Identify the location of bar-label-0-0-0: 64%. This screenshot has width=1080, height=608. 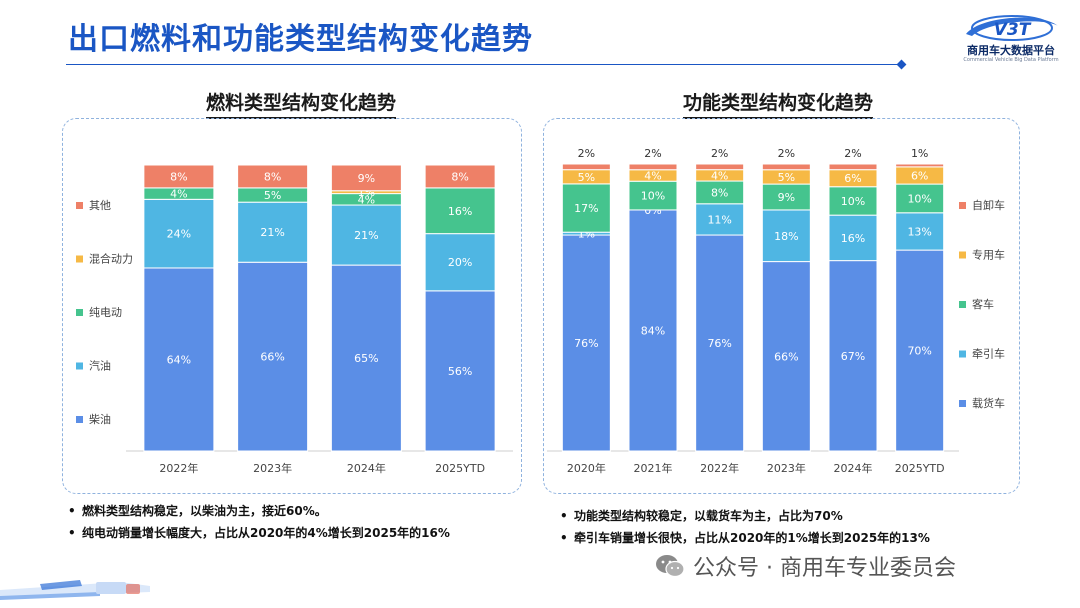
(179, 359).